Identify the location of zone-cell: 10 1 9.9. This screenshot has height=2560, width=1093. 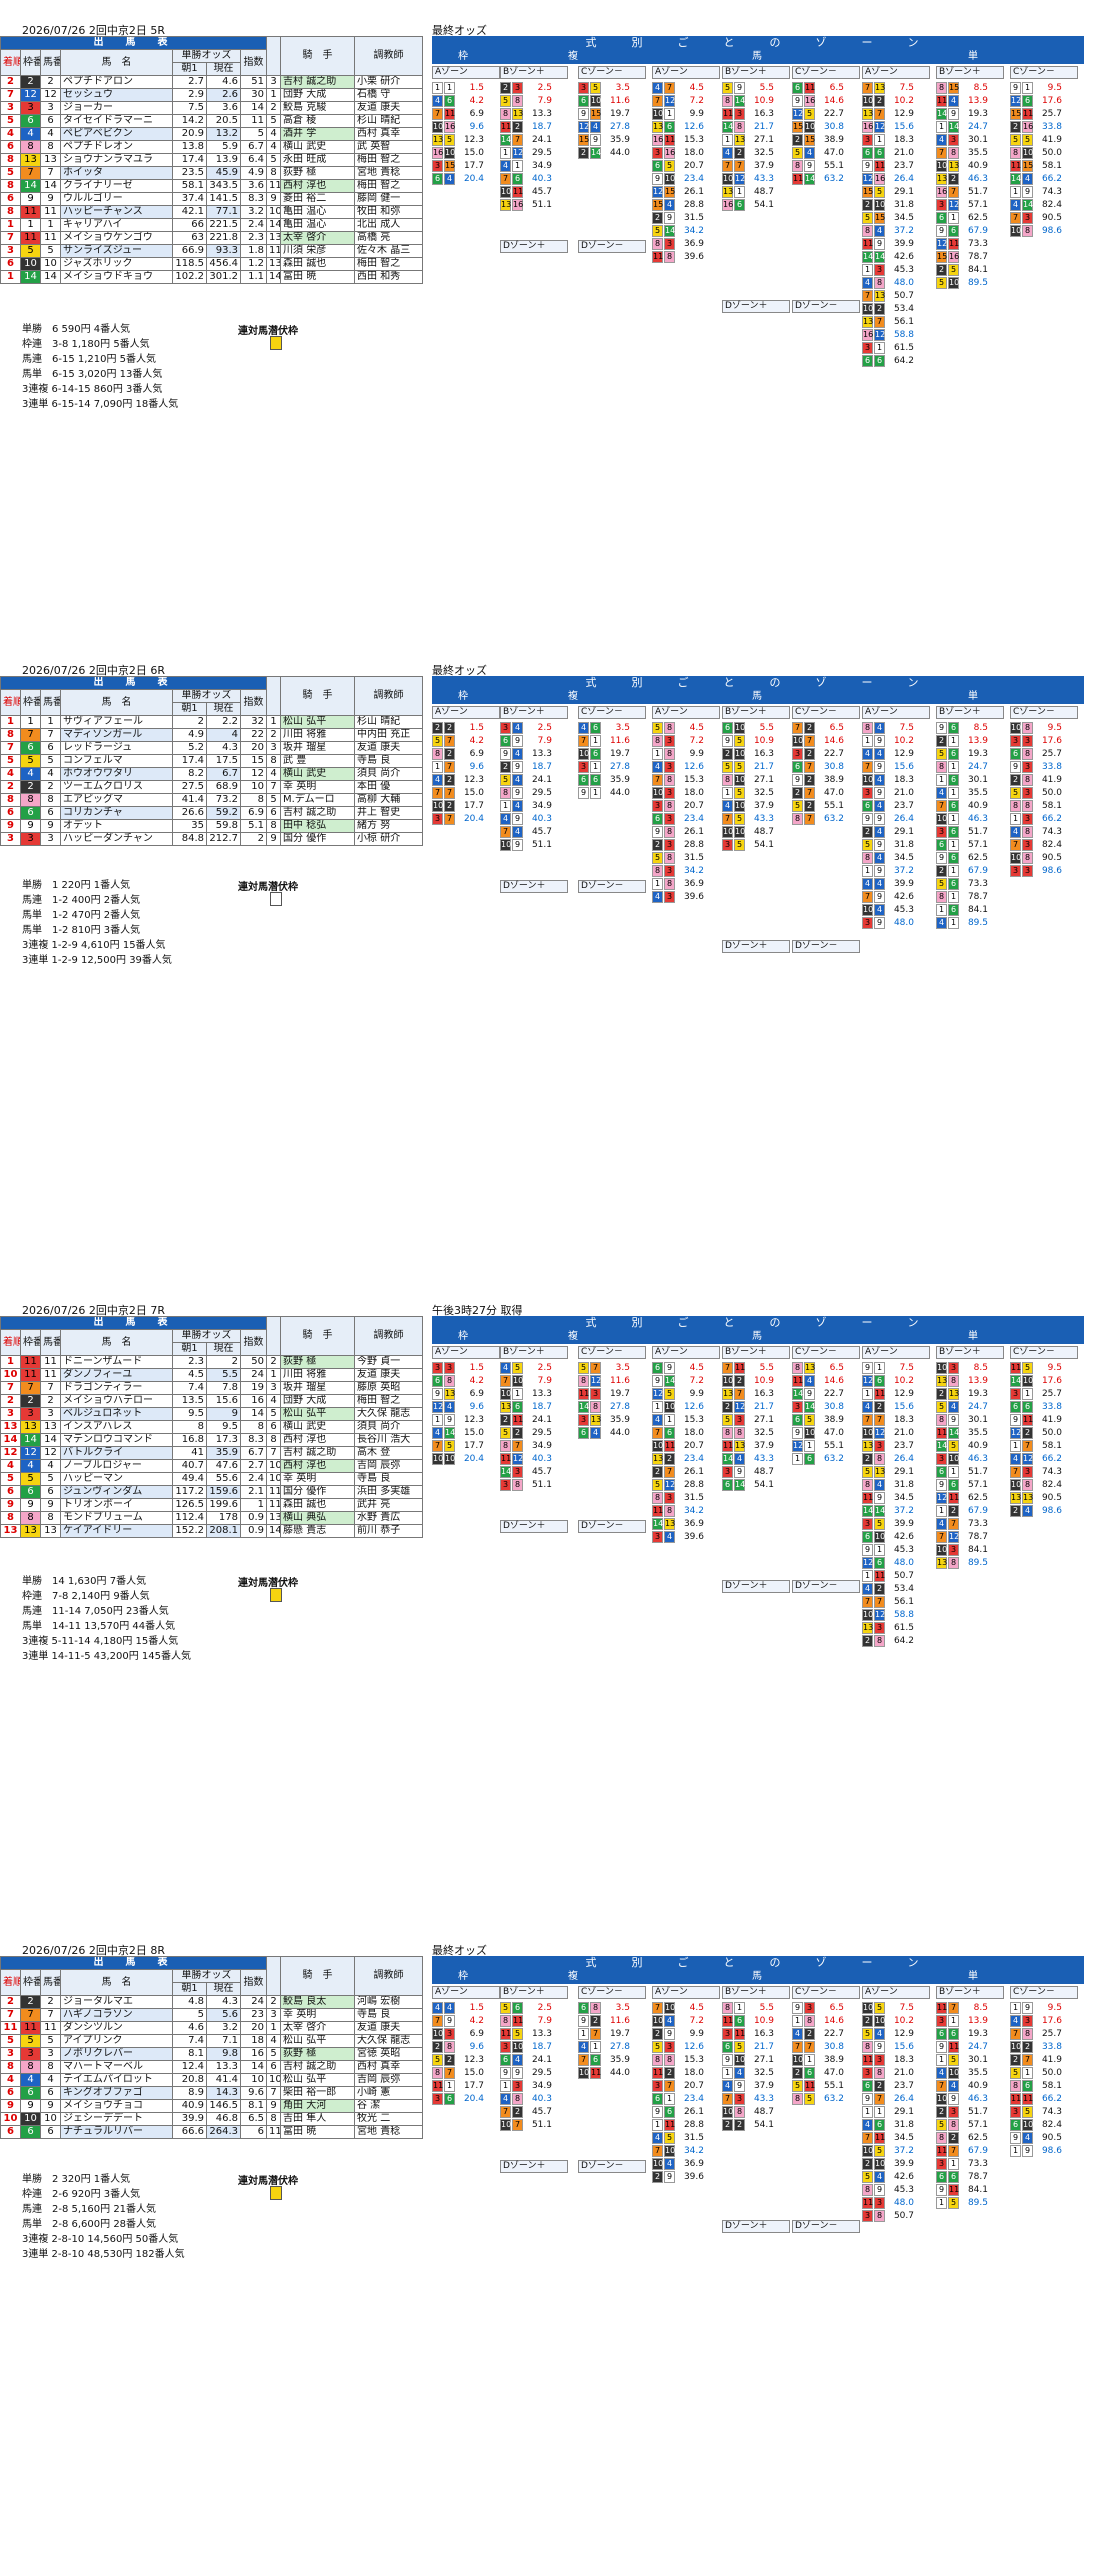
(678, 114).